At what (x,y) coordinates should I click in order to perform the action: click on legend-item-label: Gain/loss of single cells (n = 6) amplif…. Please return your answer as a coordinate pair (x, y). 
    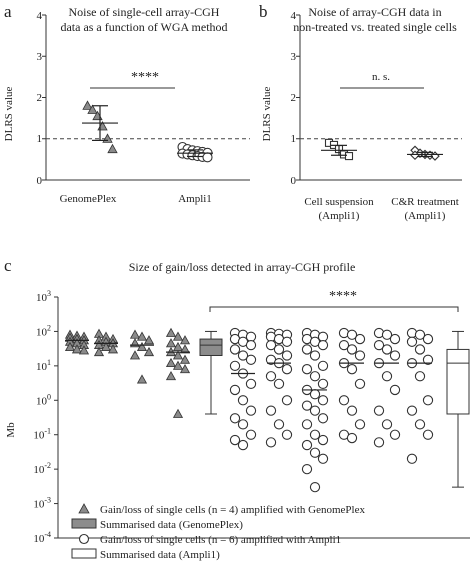
    Looking at the image, I should click on (220, 540).